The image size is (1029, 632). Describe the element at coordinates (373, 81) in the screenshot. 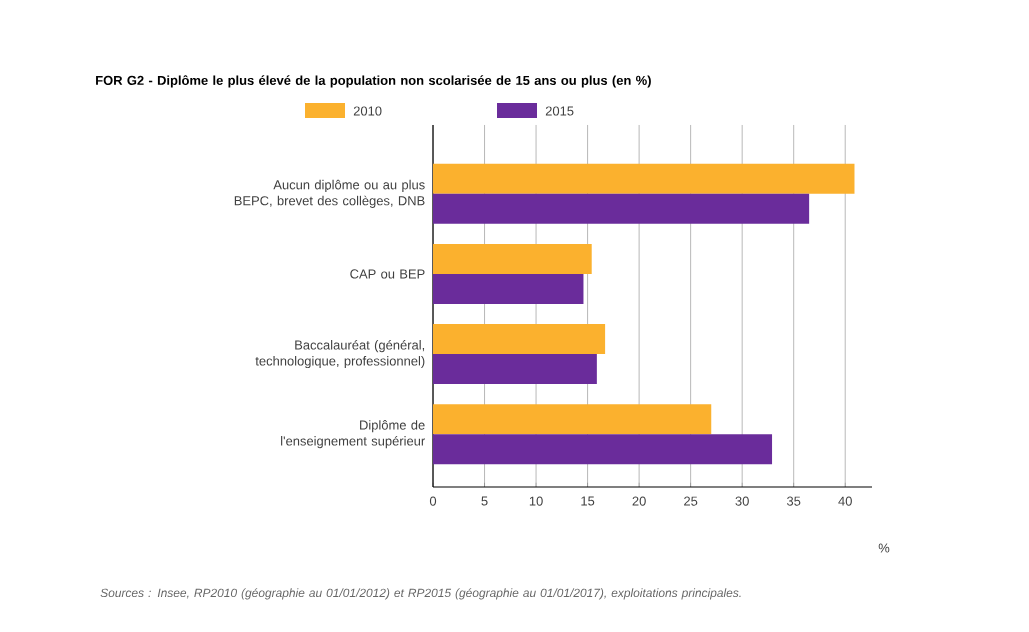

I see `chart-title: FOR G2 - Diplôme le plus élevé de la population non scolarisée de 15 ans ou plus (en %)` at that location.